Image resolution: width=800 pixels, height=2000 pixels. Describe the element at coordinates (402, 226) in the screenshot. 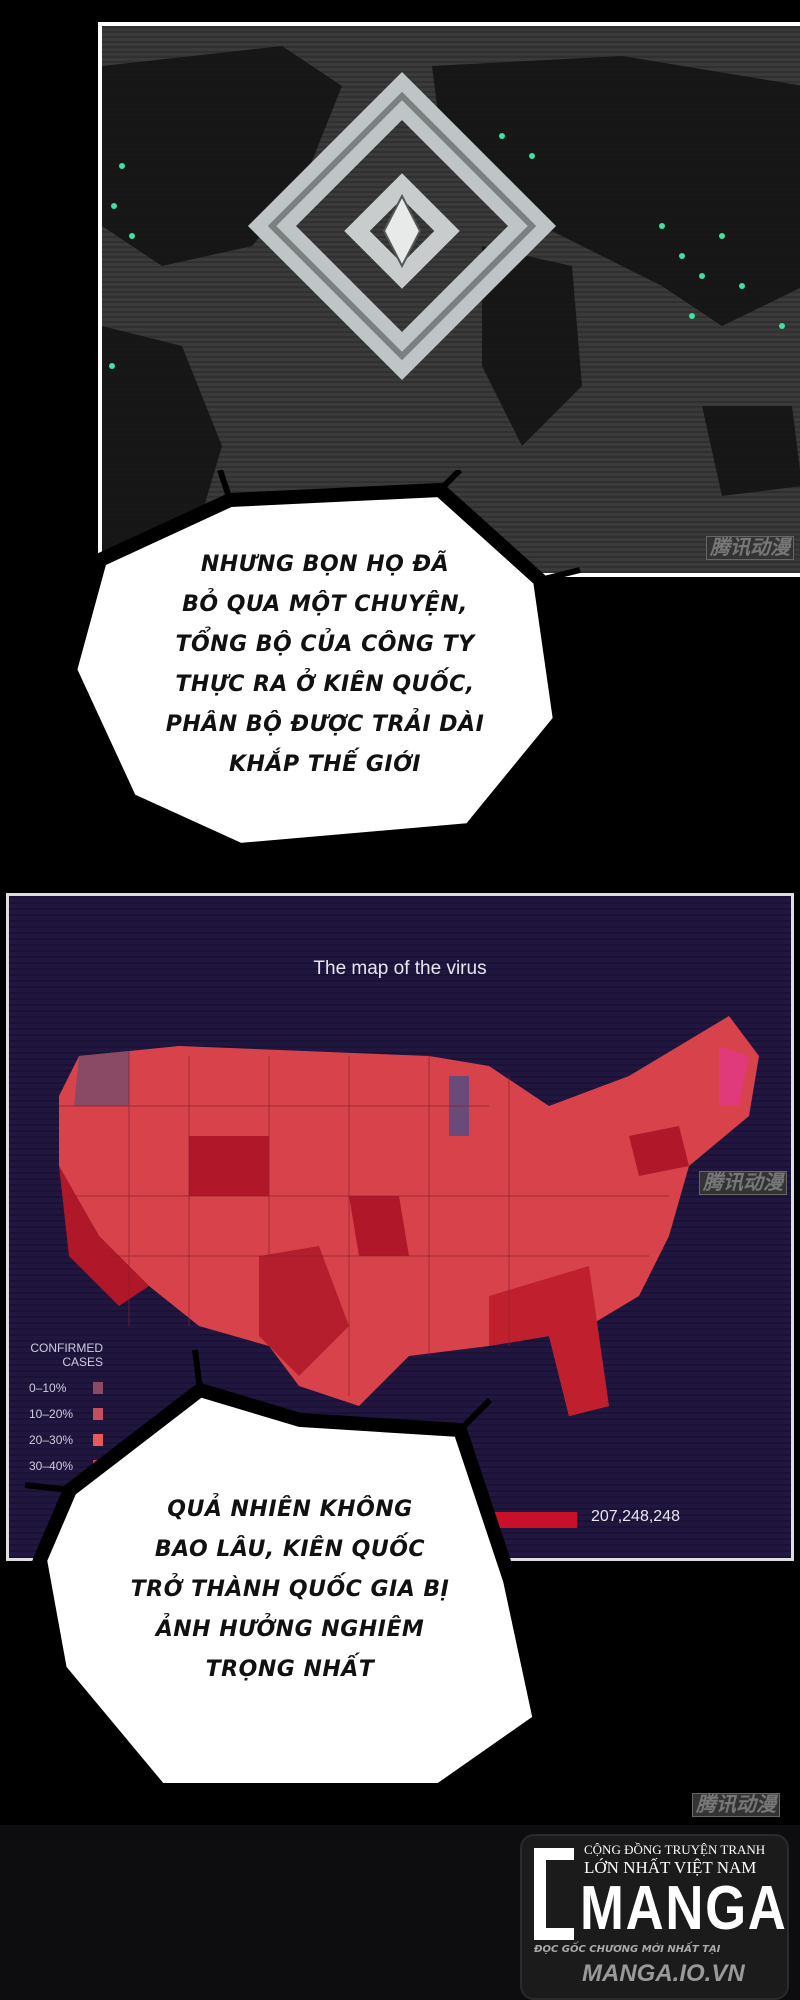

I see `diamond-logo` at that location.